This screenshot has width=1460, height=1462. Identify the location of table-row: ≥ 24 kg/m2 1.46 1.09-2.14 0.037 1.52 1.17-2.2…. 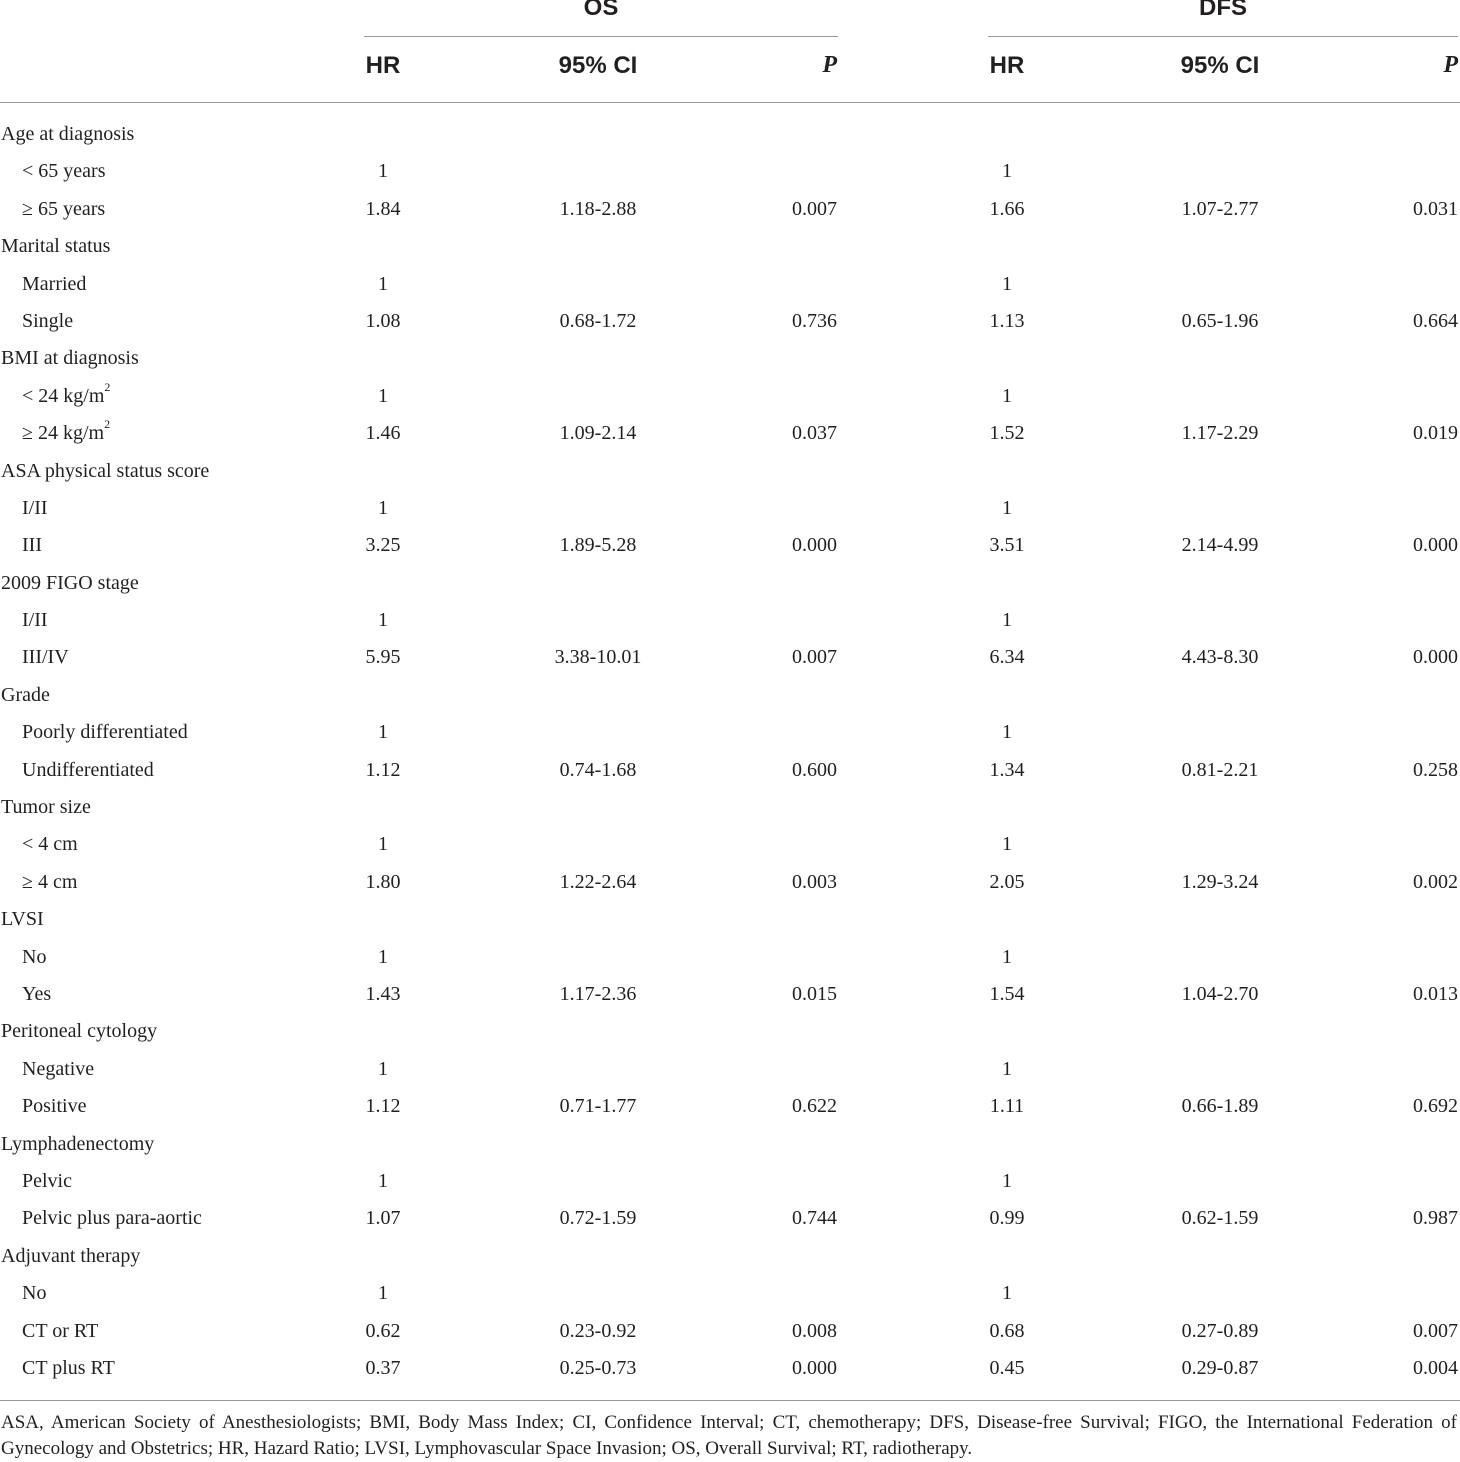
(730, 433).